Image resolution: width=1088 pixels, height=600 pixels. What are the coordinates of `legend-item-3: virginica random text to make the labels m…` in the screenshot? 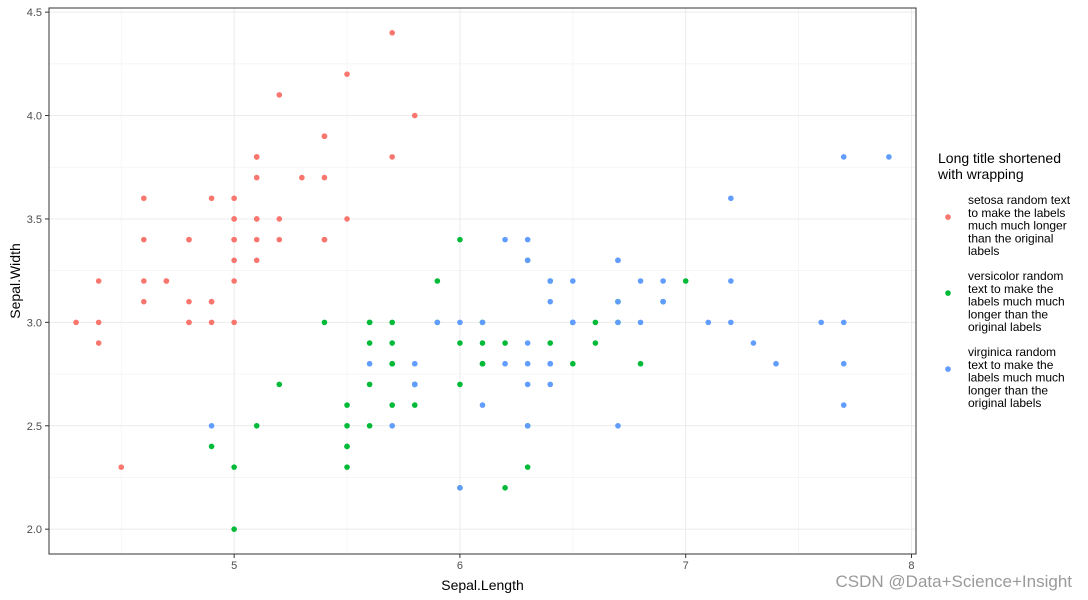 It's located at (1005, 377).